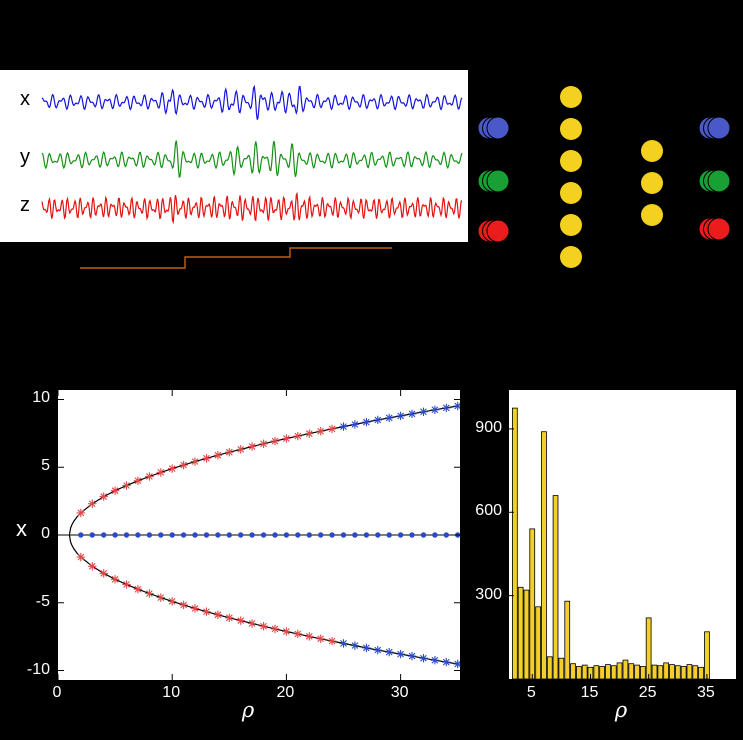  What do you see at coordinates (705, 692) in the screenshot?
I see `hist-xtick-label: 35` at bounding box center [705, 692].